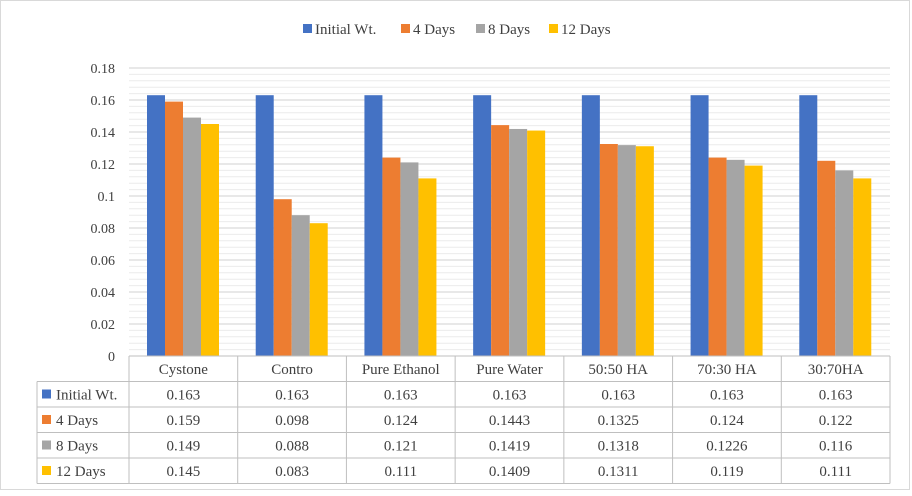 The image size is (912, 496). I want to click on y-axis: 0 0.02 0.04 0.06 0.08 0.1 0.12 0.14 0.16 0.18, so click(103, 213).